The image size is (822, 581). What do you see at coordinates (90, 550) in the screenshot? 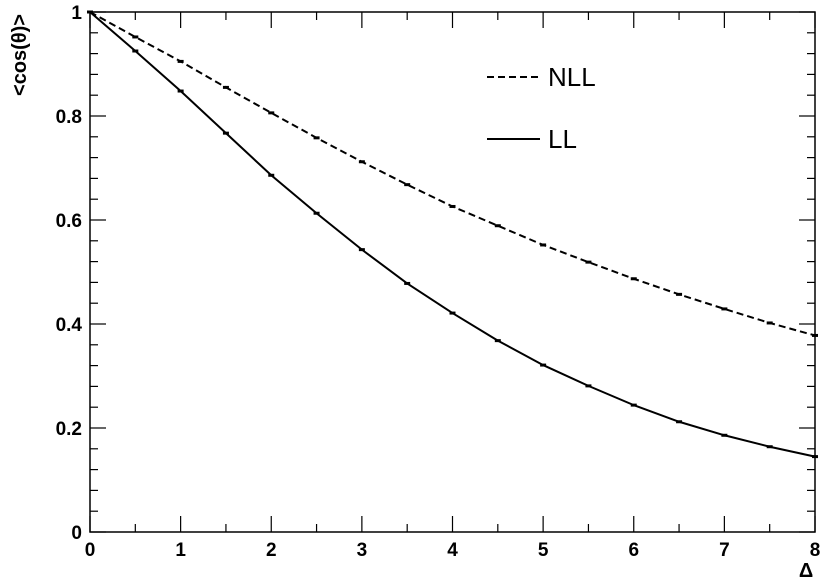
I see `x-tick-label: 0` at bounding box center [90, 550].